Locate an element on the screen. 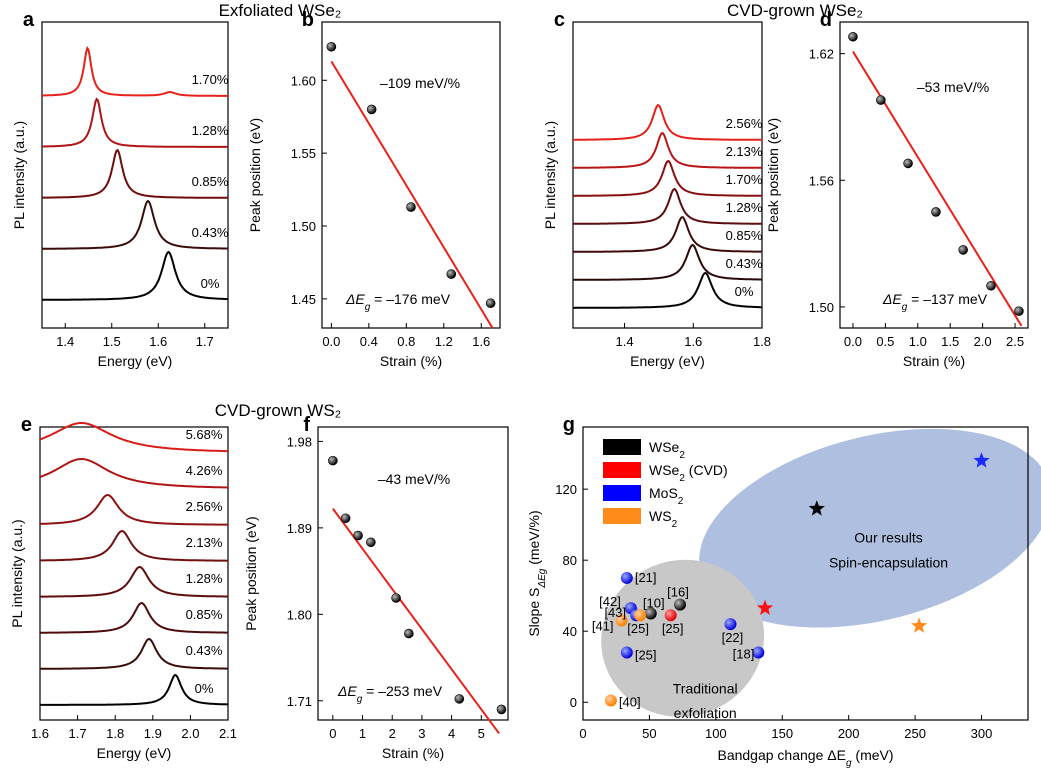  reference-label: [21] is located at coordinates (646, 577).